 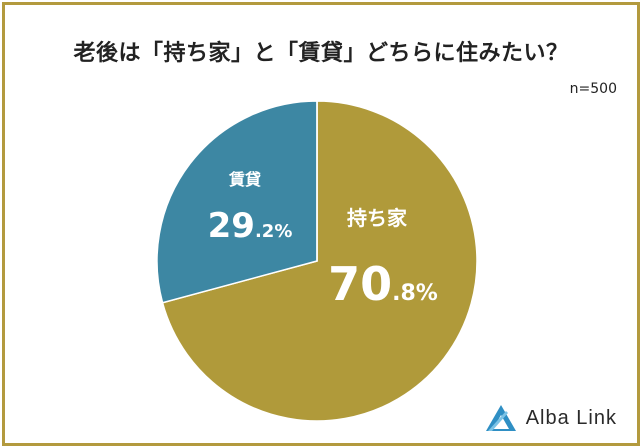 I want to click on slice-value-owned-home: 70.8%, so click(x=383, y=284).